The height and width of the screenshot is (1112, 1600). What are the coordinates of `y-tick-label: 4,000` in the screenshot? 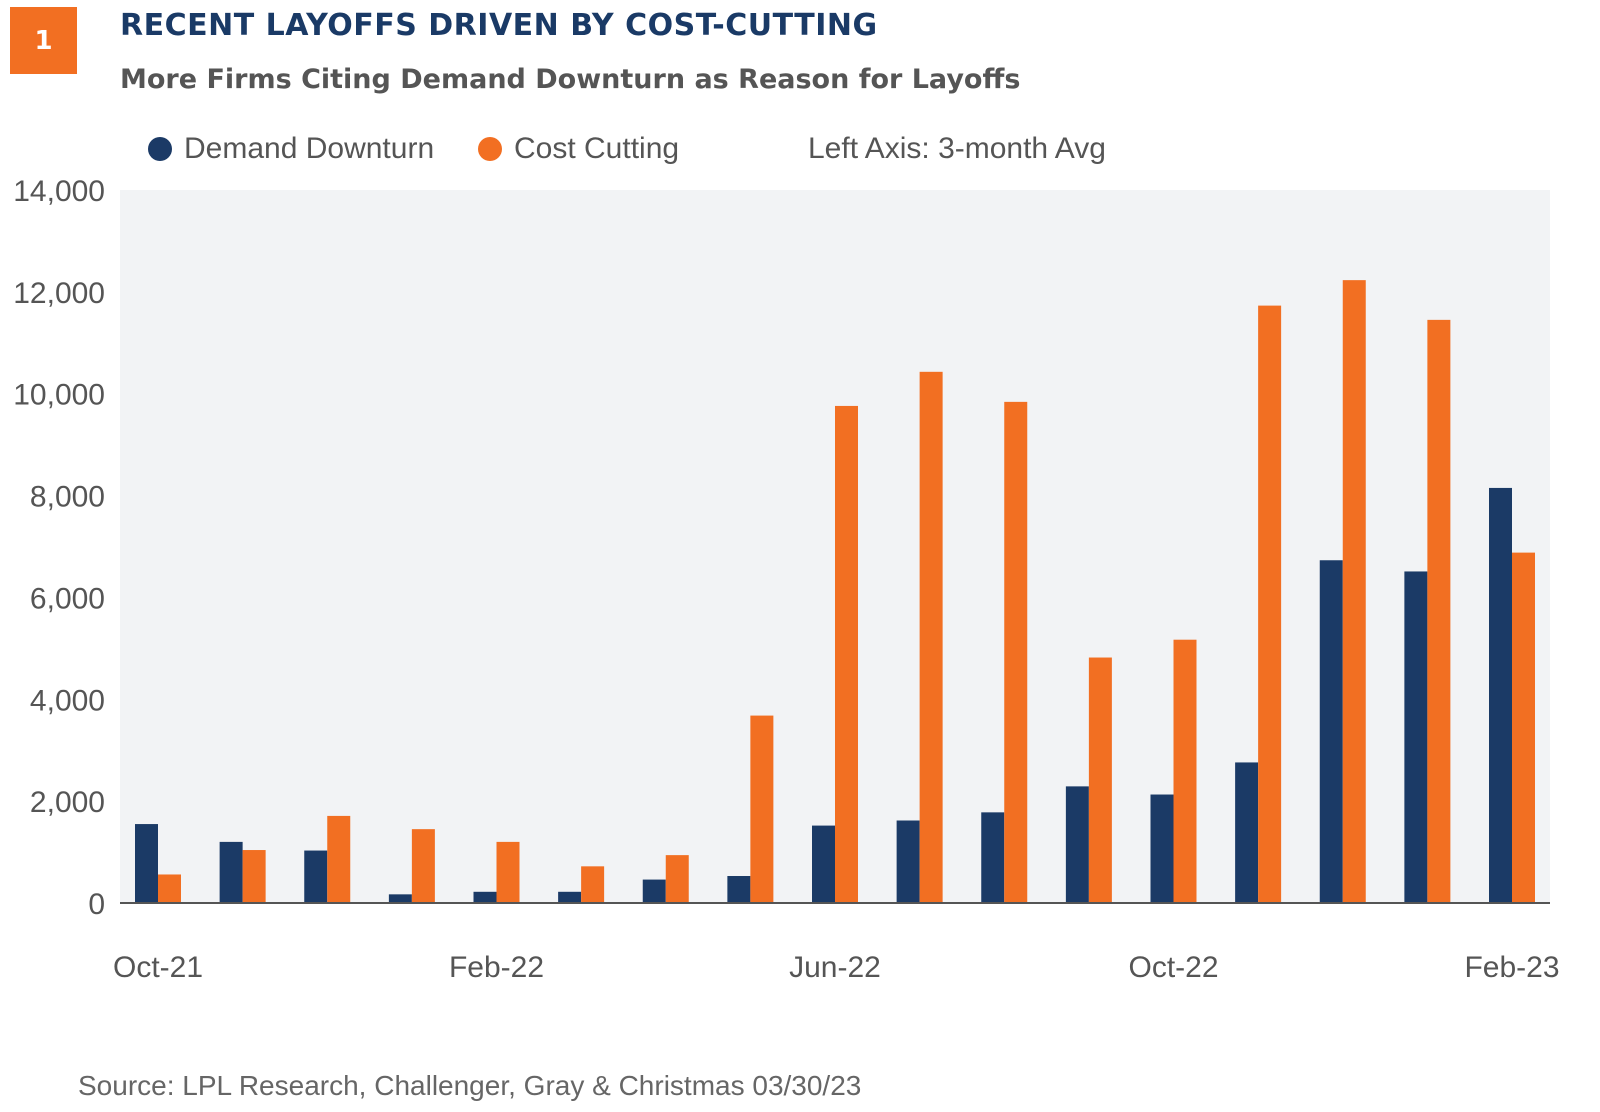 It's located at (67, 700).